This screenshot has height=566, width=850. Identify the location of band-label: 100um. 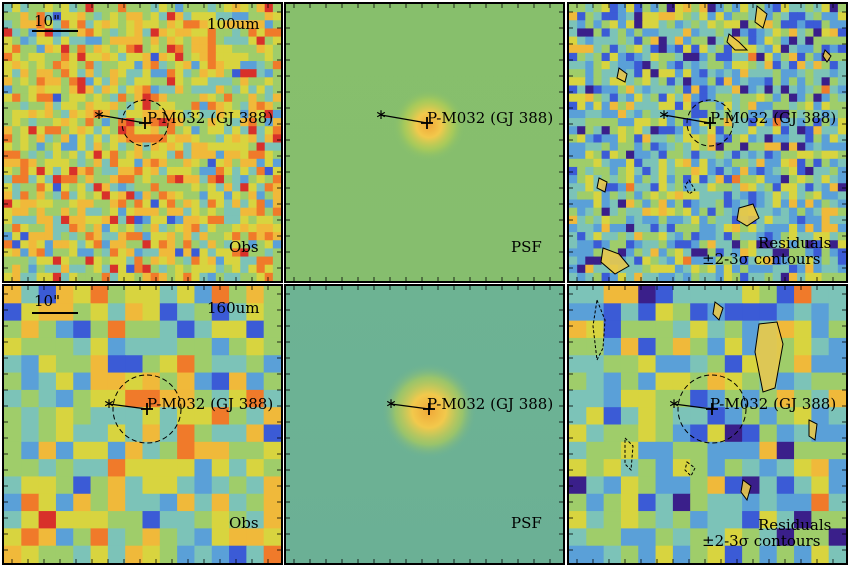
(233, 24).